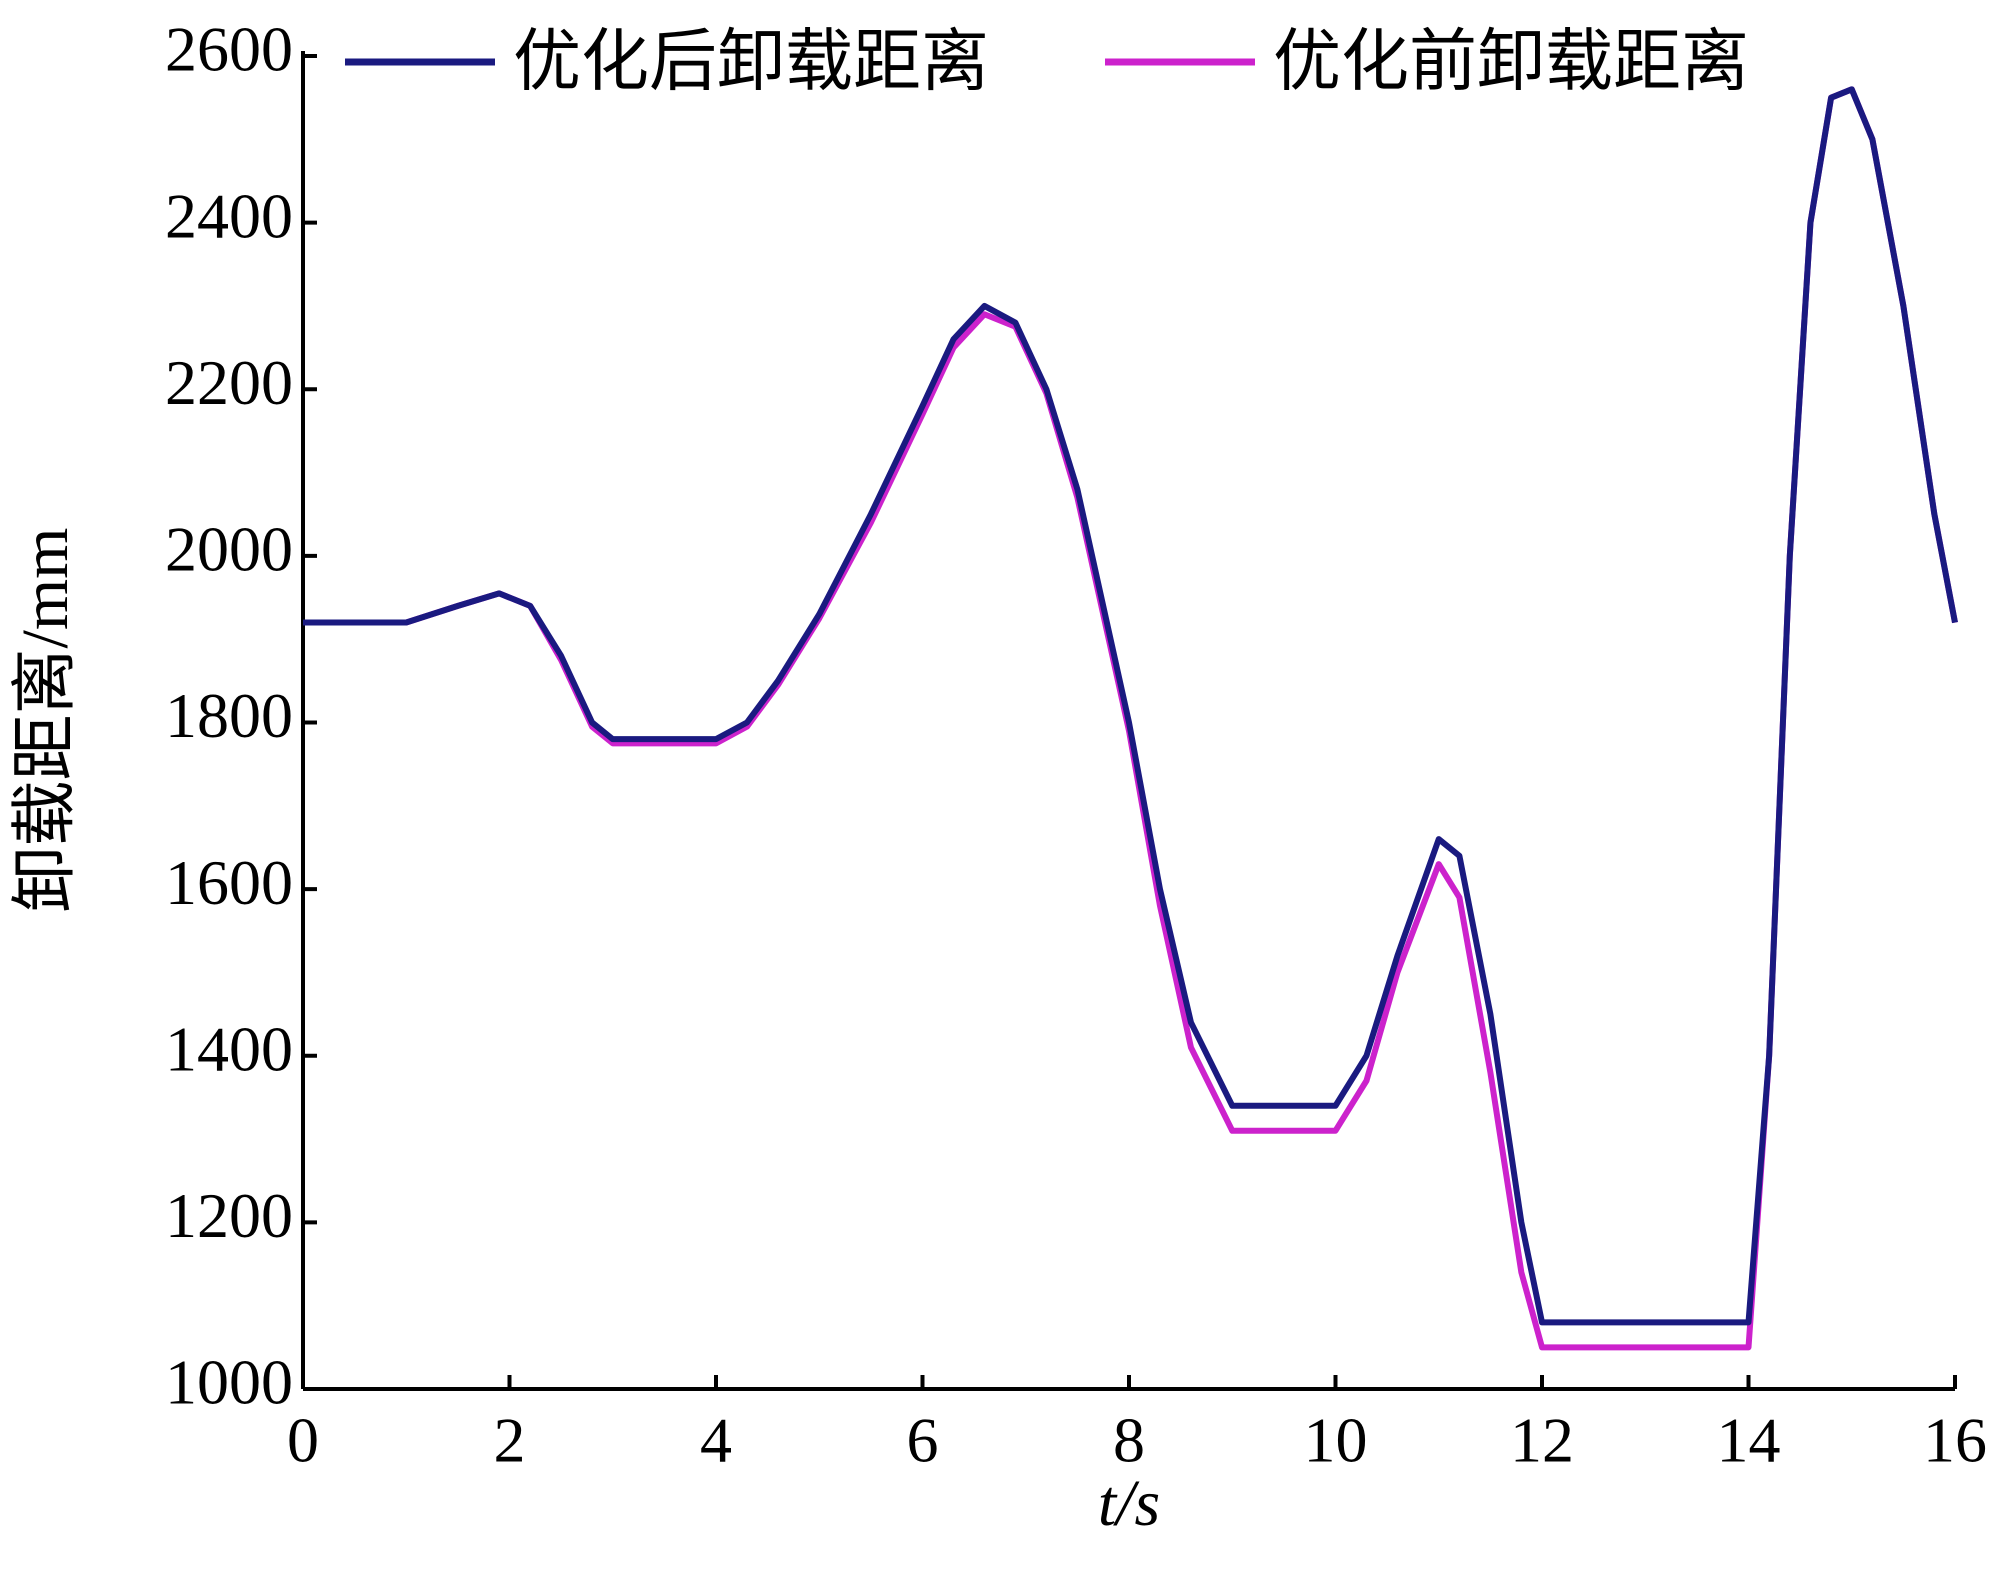 The height and width of the screenshot is (1577, 1994). I want to click on legend-label: 优化后卸载距离, so click(751, 62).